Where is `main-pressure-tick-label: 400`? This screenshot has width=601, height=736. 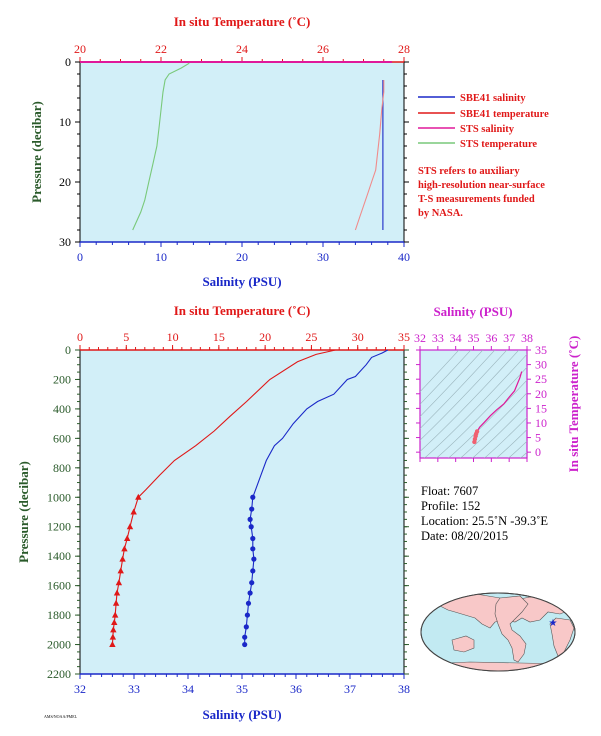 main-pressure-tick-label: 400 is located at coordinates (62, 409).